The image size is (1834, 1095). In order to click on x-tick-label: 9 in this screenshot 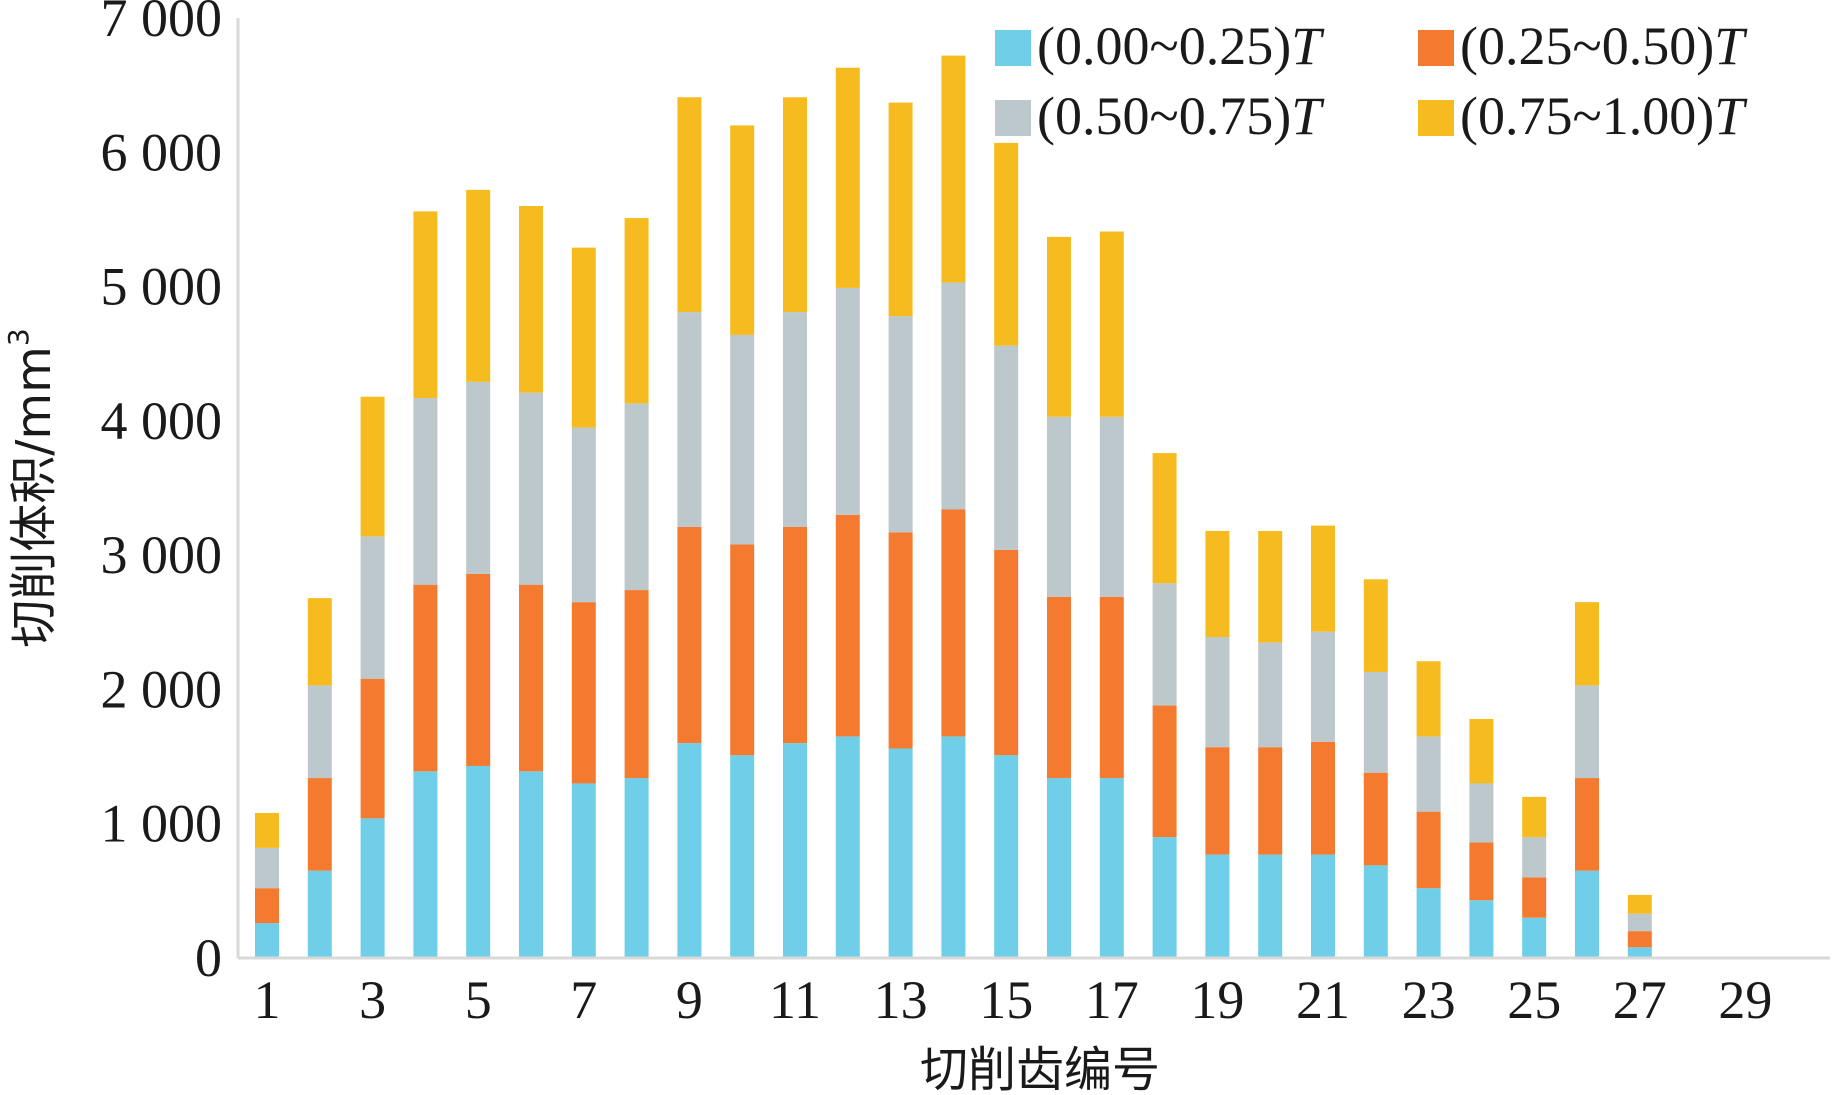, I will do `click(689, 1000)`.